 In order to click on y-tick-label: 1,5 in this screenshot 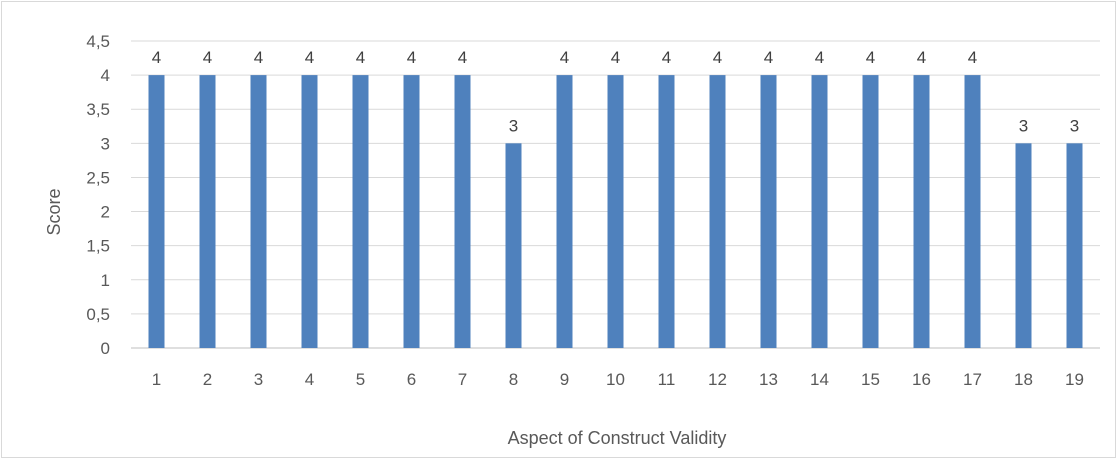, I will do `click(98, 246)`.